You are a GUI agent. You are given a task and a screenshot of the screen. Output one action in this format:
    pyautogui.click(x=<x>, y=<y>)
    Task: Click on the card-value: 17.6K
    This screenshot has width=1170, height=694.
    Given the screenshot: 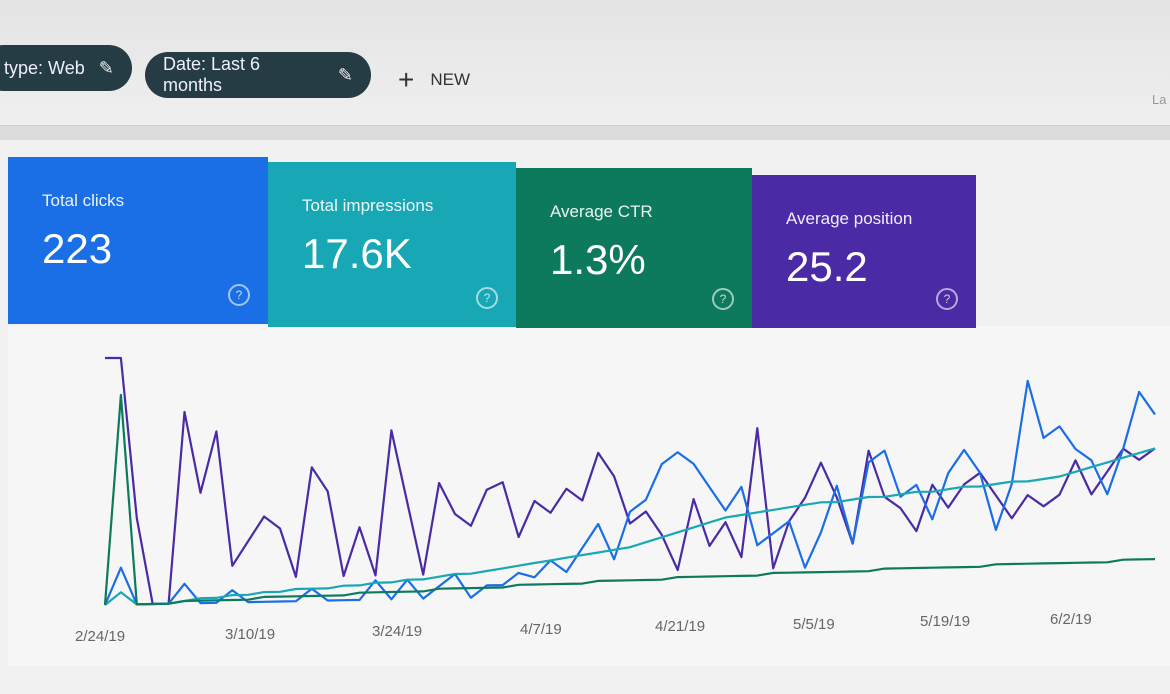 What is the action you would take?
    pyautogui.click(x=357, y=253)
    